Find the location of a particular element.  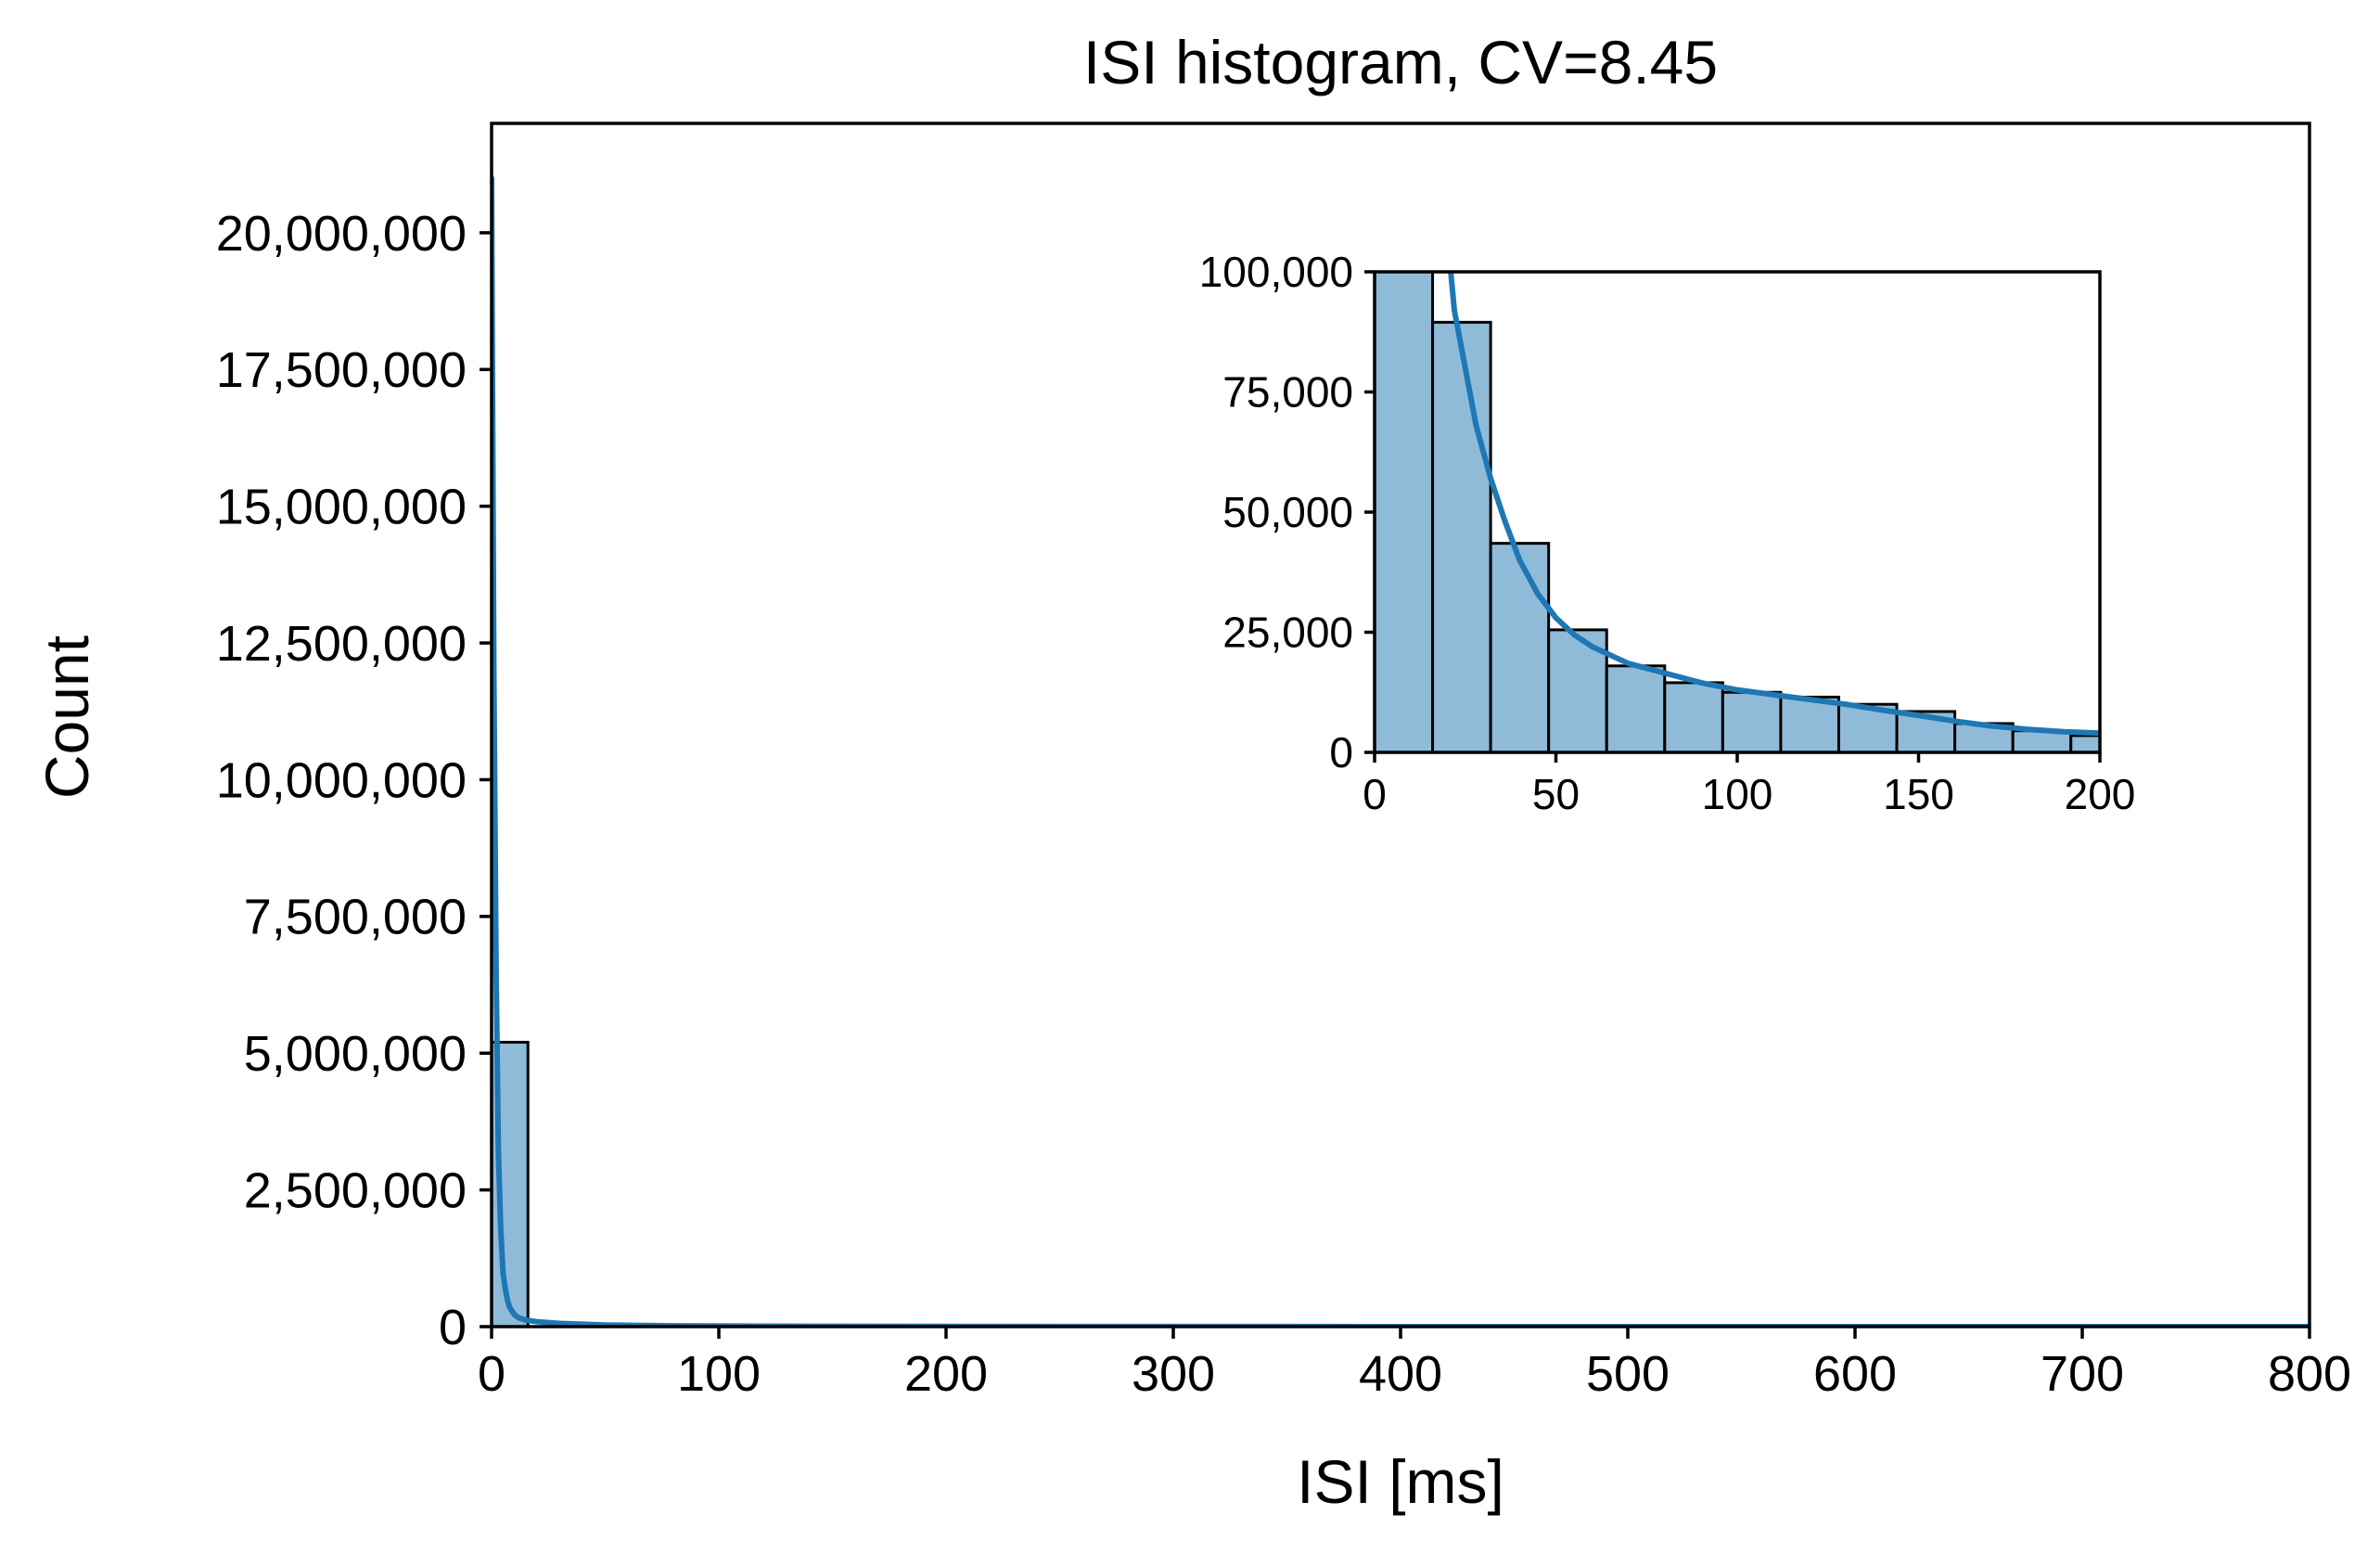

chart-title: ISI histogram, CV=8.45 is located at coordinates (1400, 62).